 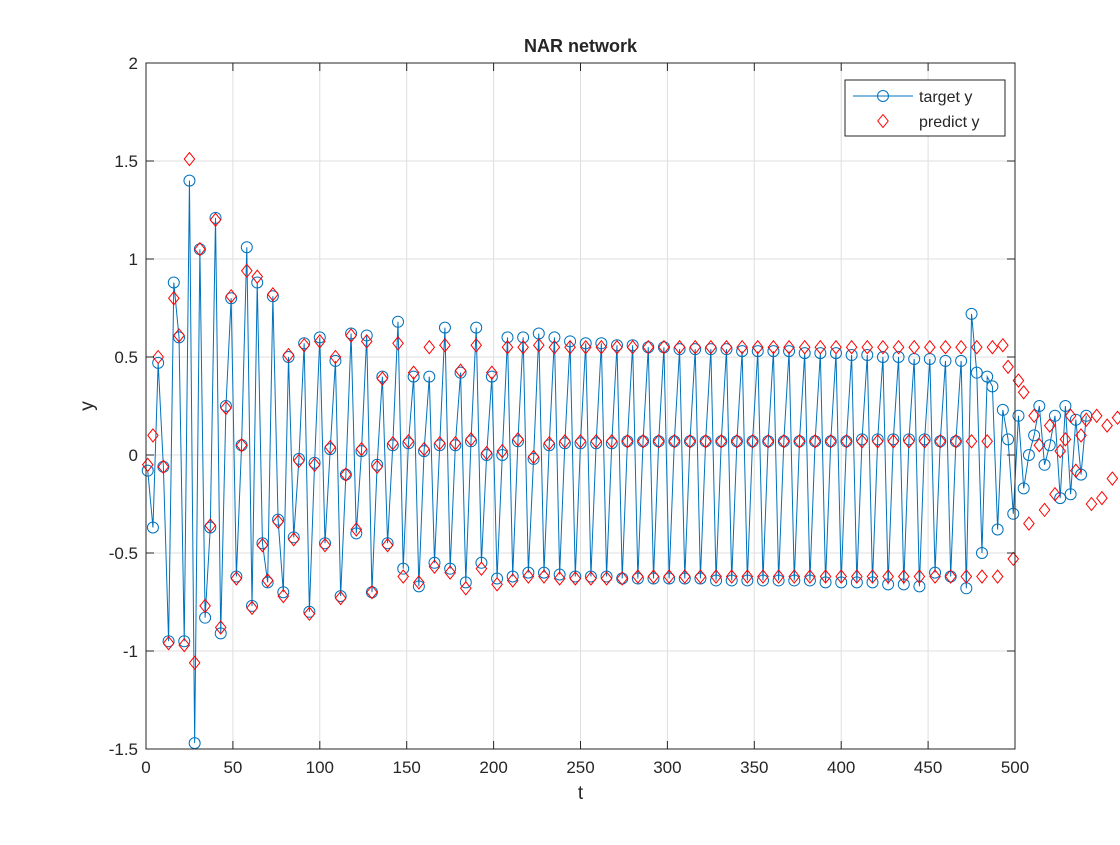 What do you see at coordinates (883, 121) in the screenshot?
I see `legend-marker-swatch` at bounding box center [883, 121].